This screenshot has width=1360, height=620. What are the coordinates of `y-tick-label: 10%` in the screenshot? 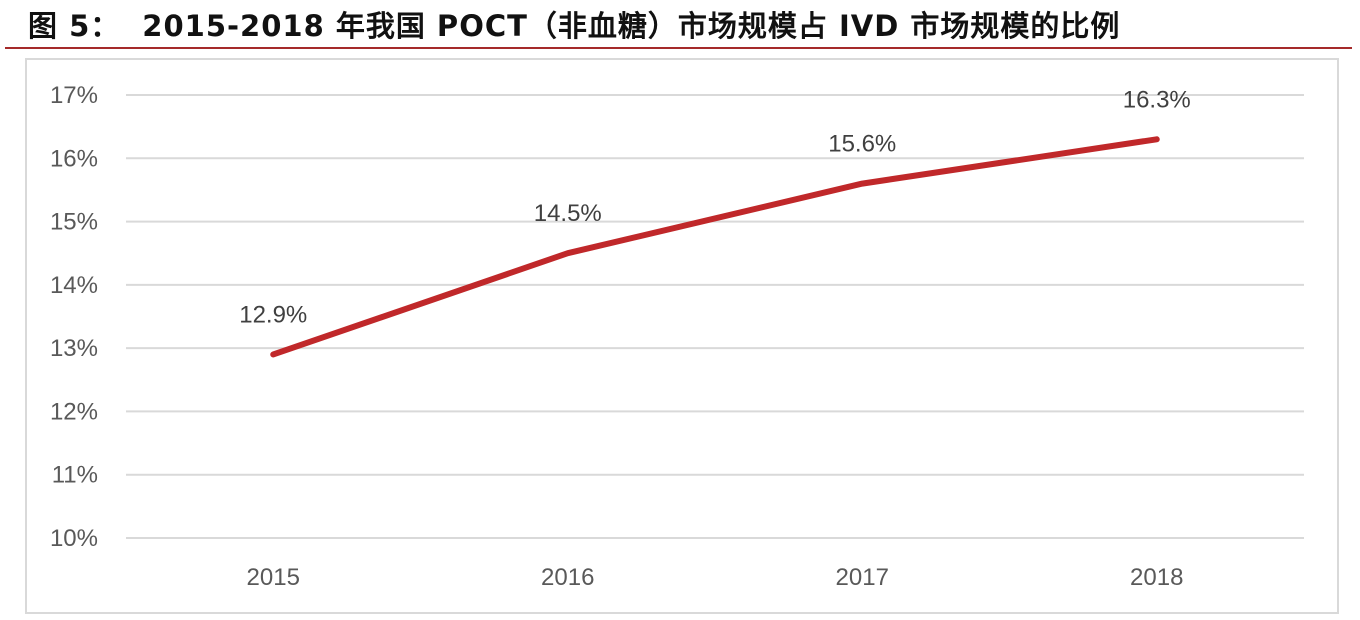 It's located at (74, 538).